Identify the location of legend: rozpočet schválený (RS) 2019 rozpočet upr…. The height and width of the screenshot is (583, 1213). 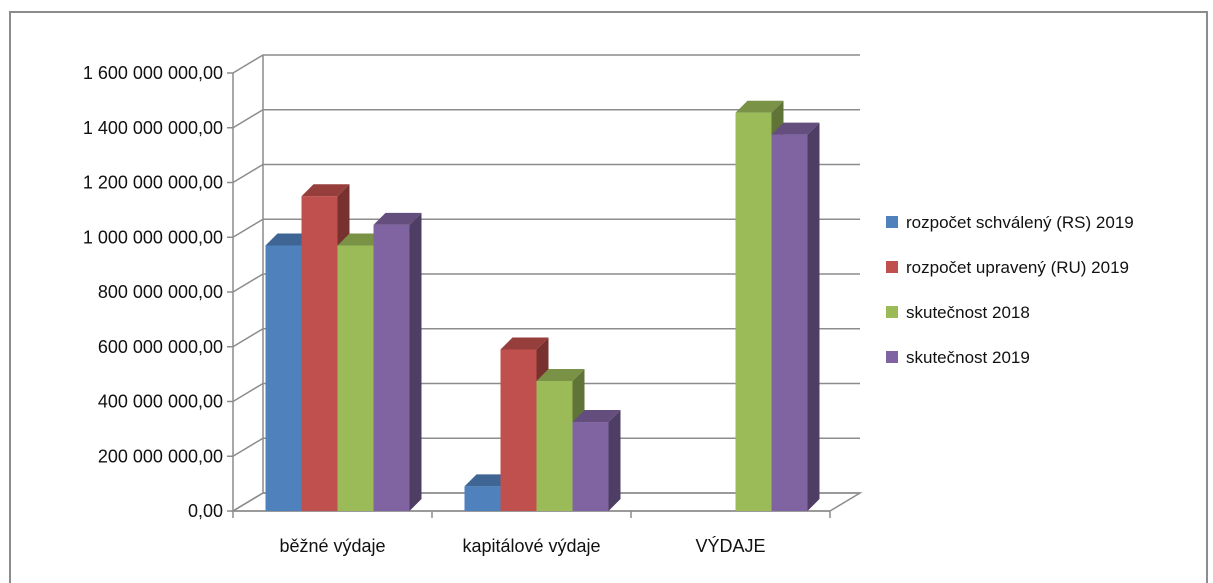
(1010, 290).